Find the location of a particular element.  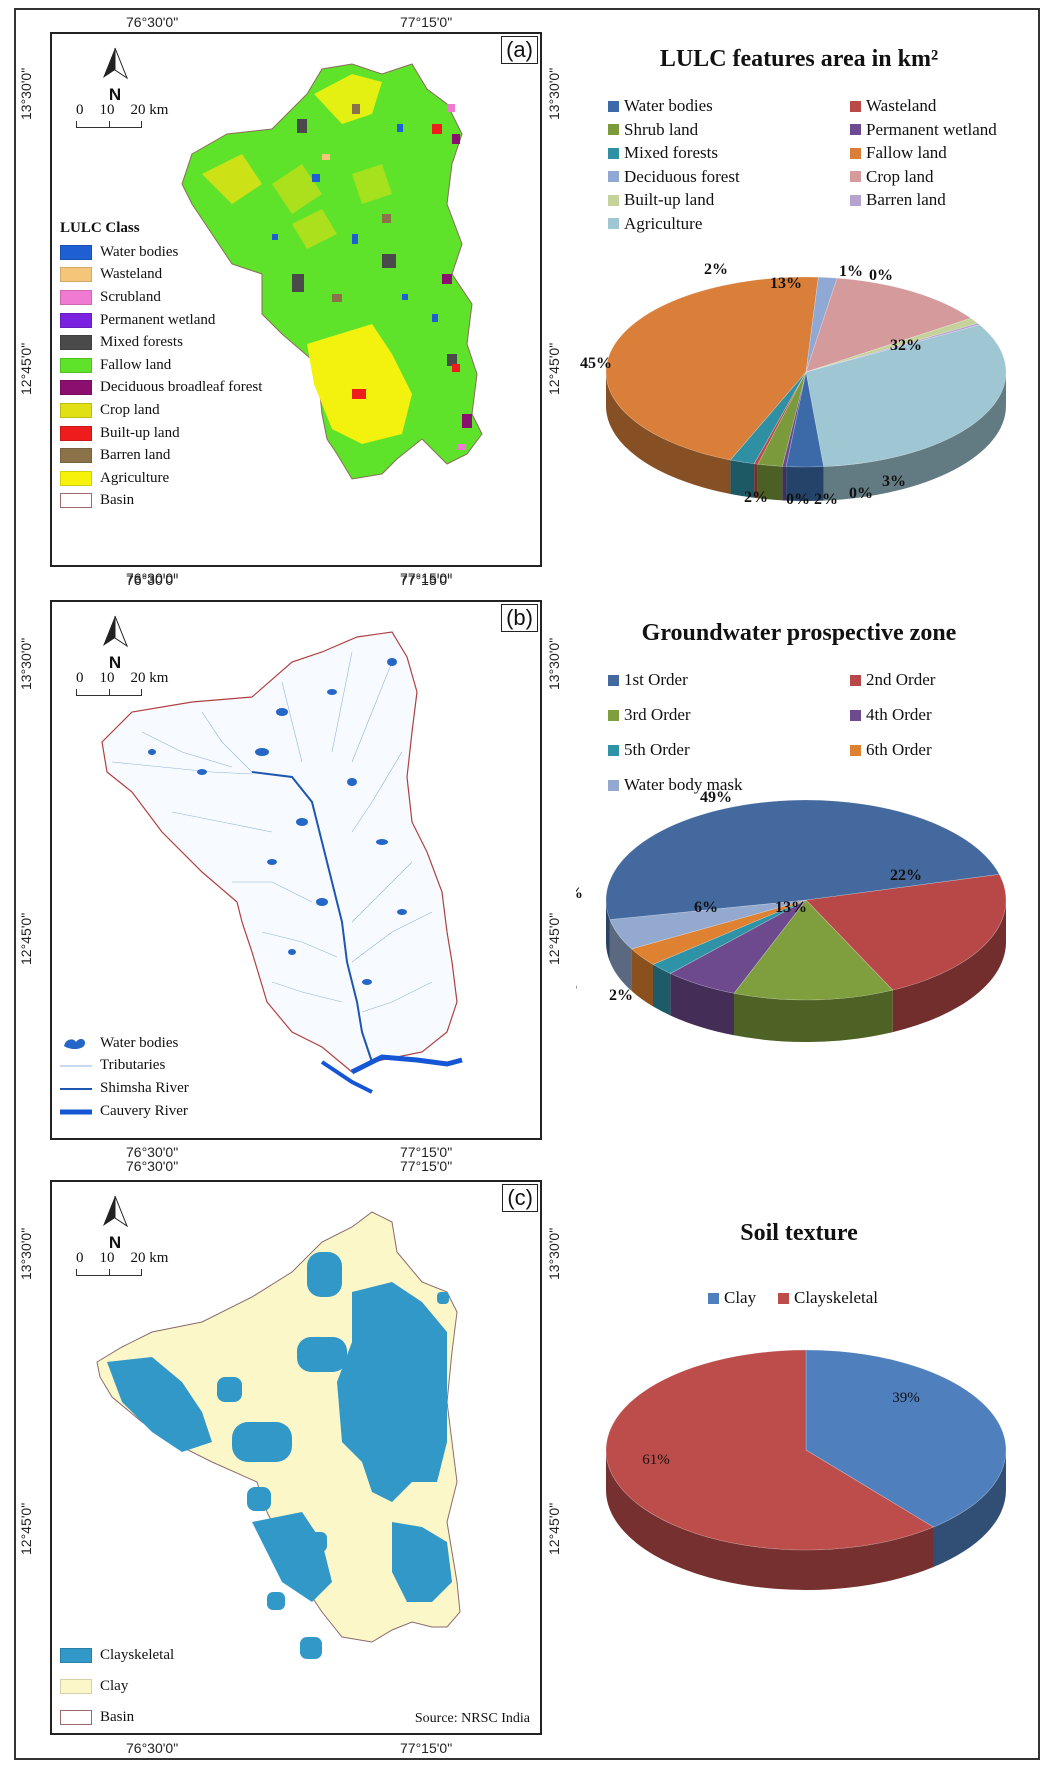

legend-label-wasteland: Wasteland is located at coordinates (901, 105).